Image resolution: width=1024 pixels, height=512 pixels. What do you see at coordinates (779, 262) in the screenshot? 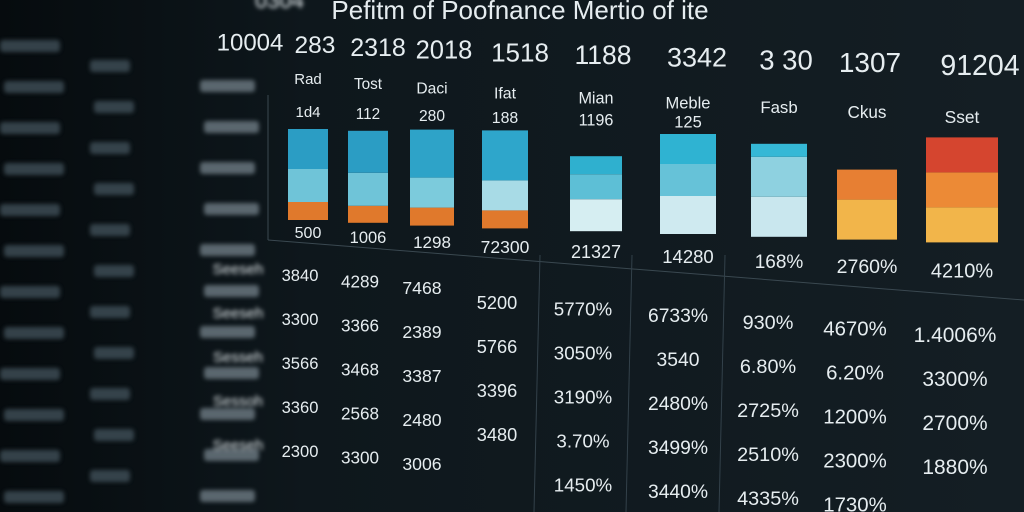
I see `bar-caption: 168%` at bounding box center [779, 262].